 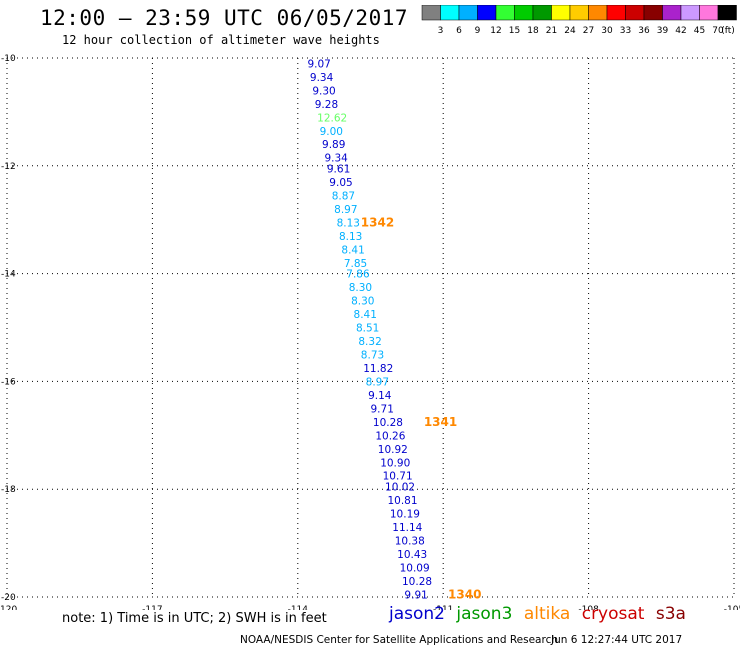 What do you see at coordinates (382, 409) in the screenshot?
I see `wave-height-point: 9.71` at bounding box center [382, 409].